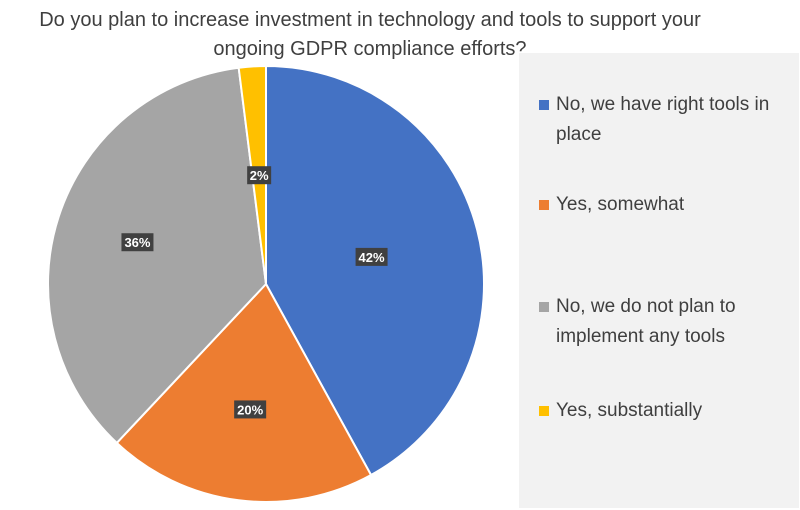  I want to click on slice-label-yes-somewhat: 20%, so click(250, 409).